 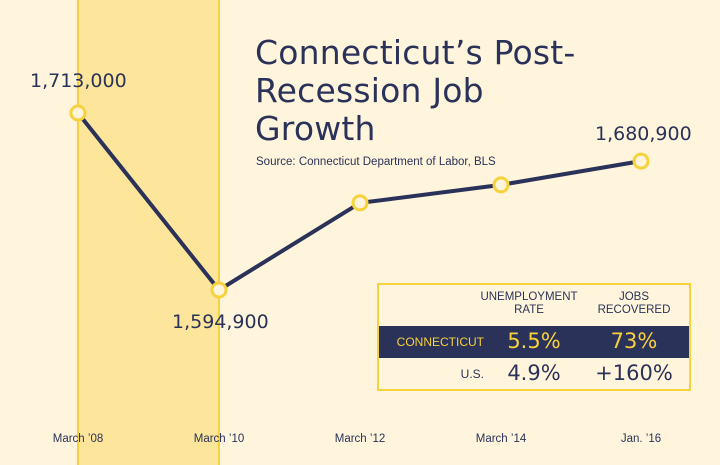 I want to click on unemployment-value: 4.9%, so click(x=534, y=373).